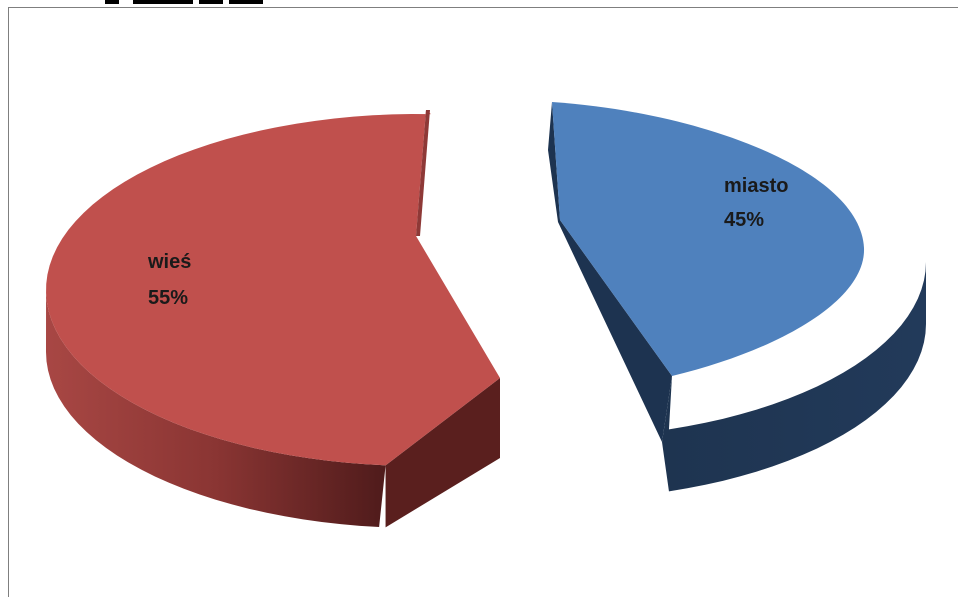 This screenshot has height=597, width=958. Describe the element at coordinates (199, 4) in the screenshot. I see `chart-title-cropped` at that location.